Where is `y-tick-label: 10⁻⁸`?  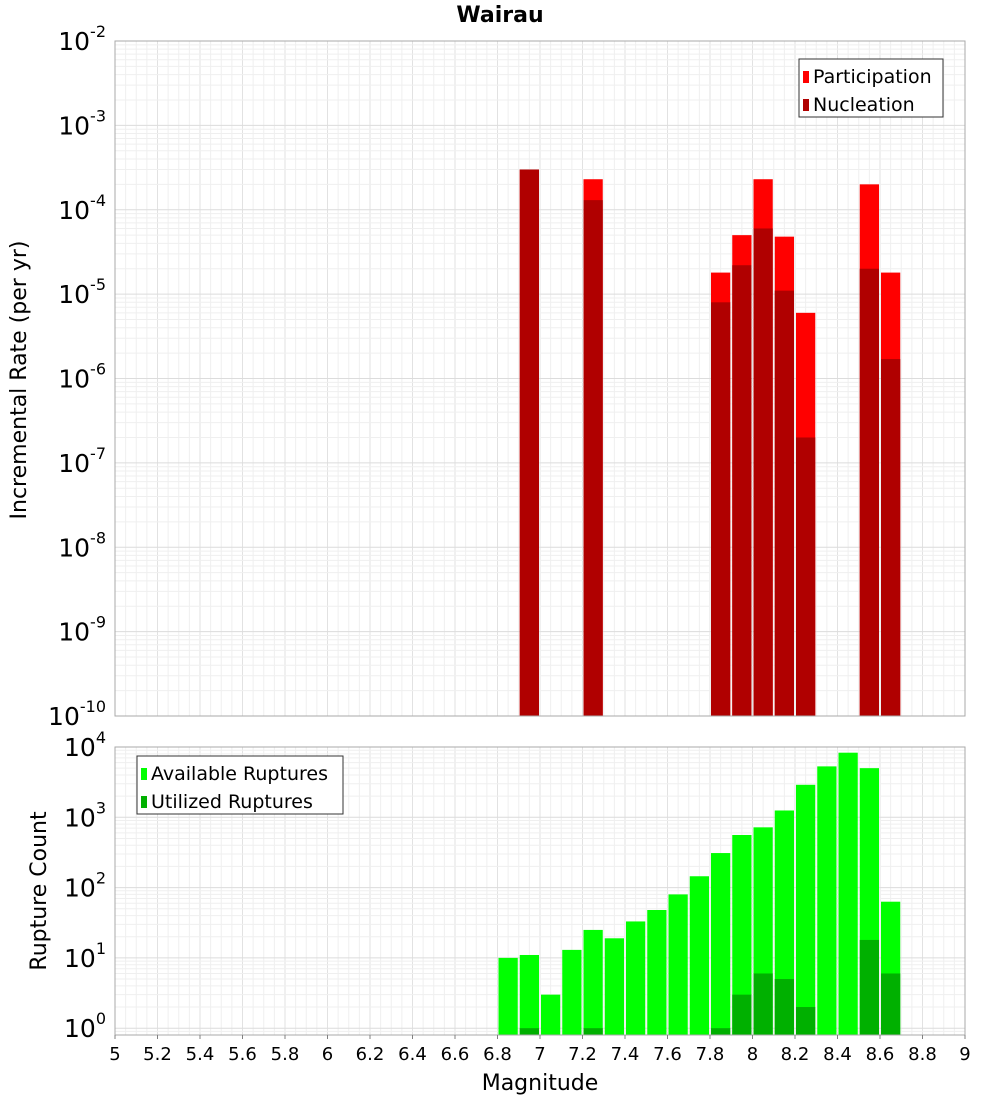
y-tick-label: 10⁻⁸ is located at coordinates (82, 545).